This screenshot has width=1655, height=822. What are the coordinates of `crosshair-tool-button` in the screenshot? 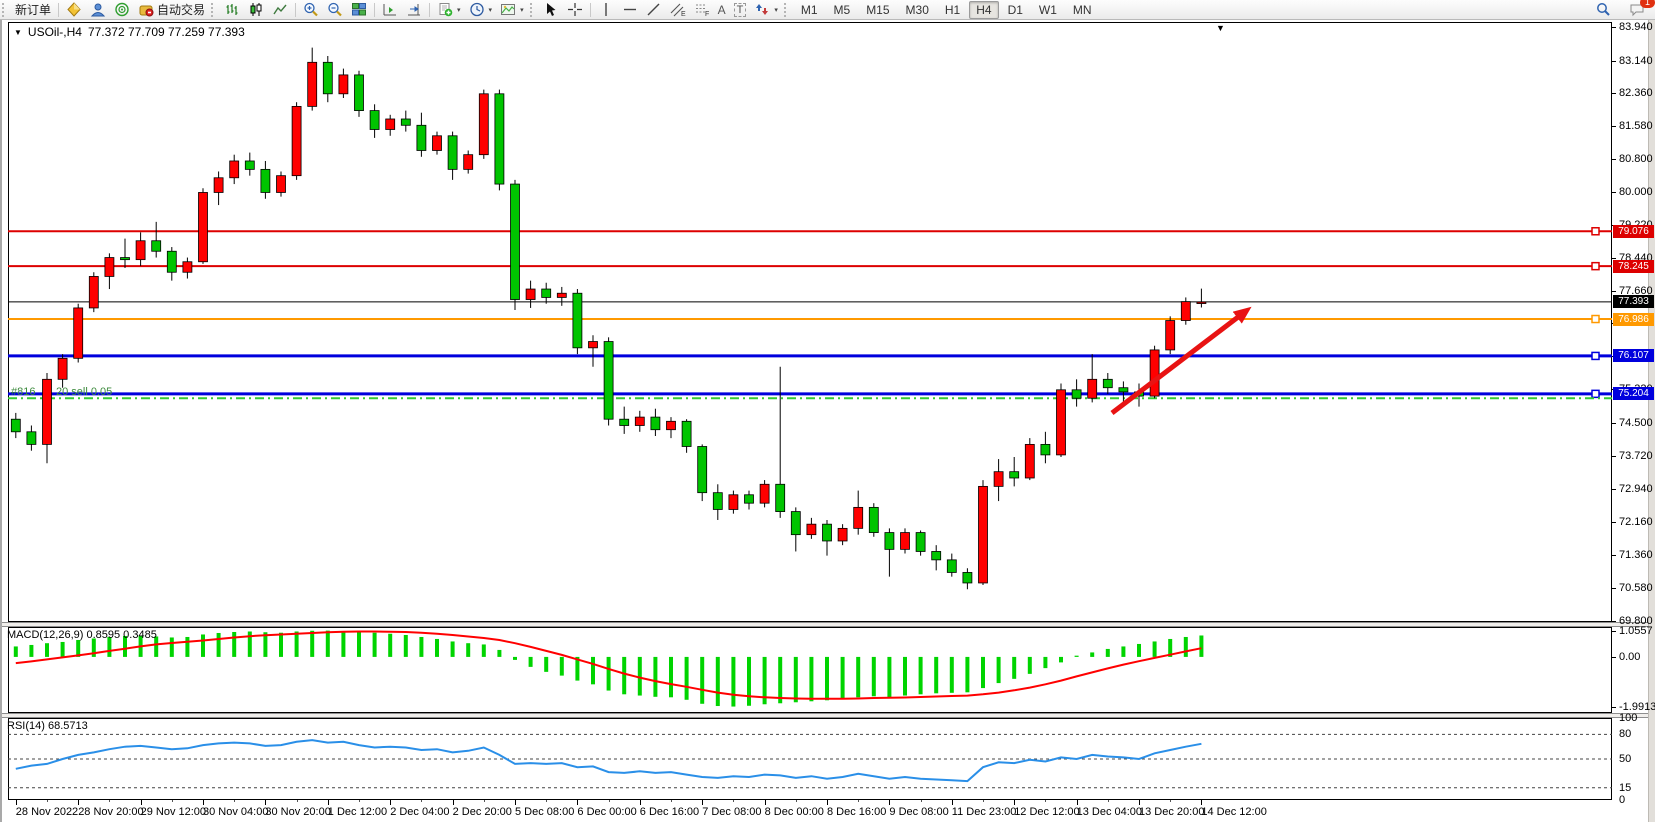 It's located at (575, 9).